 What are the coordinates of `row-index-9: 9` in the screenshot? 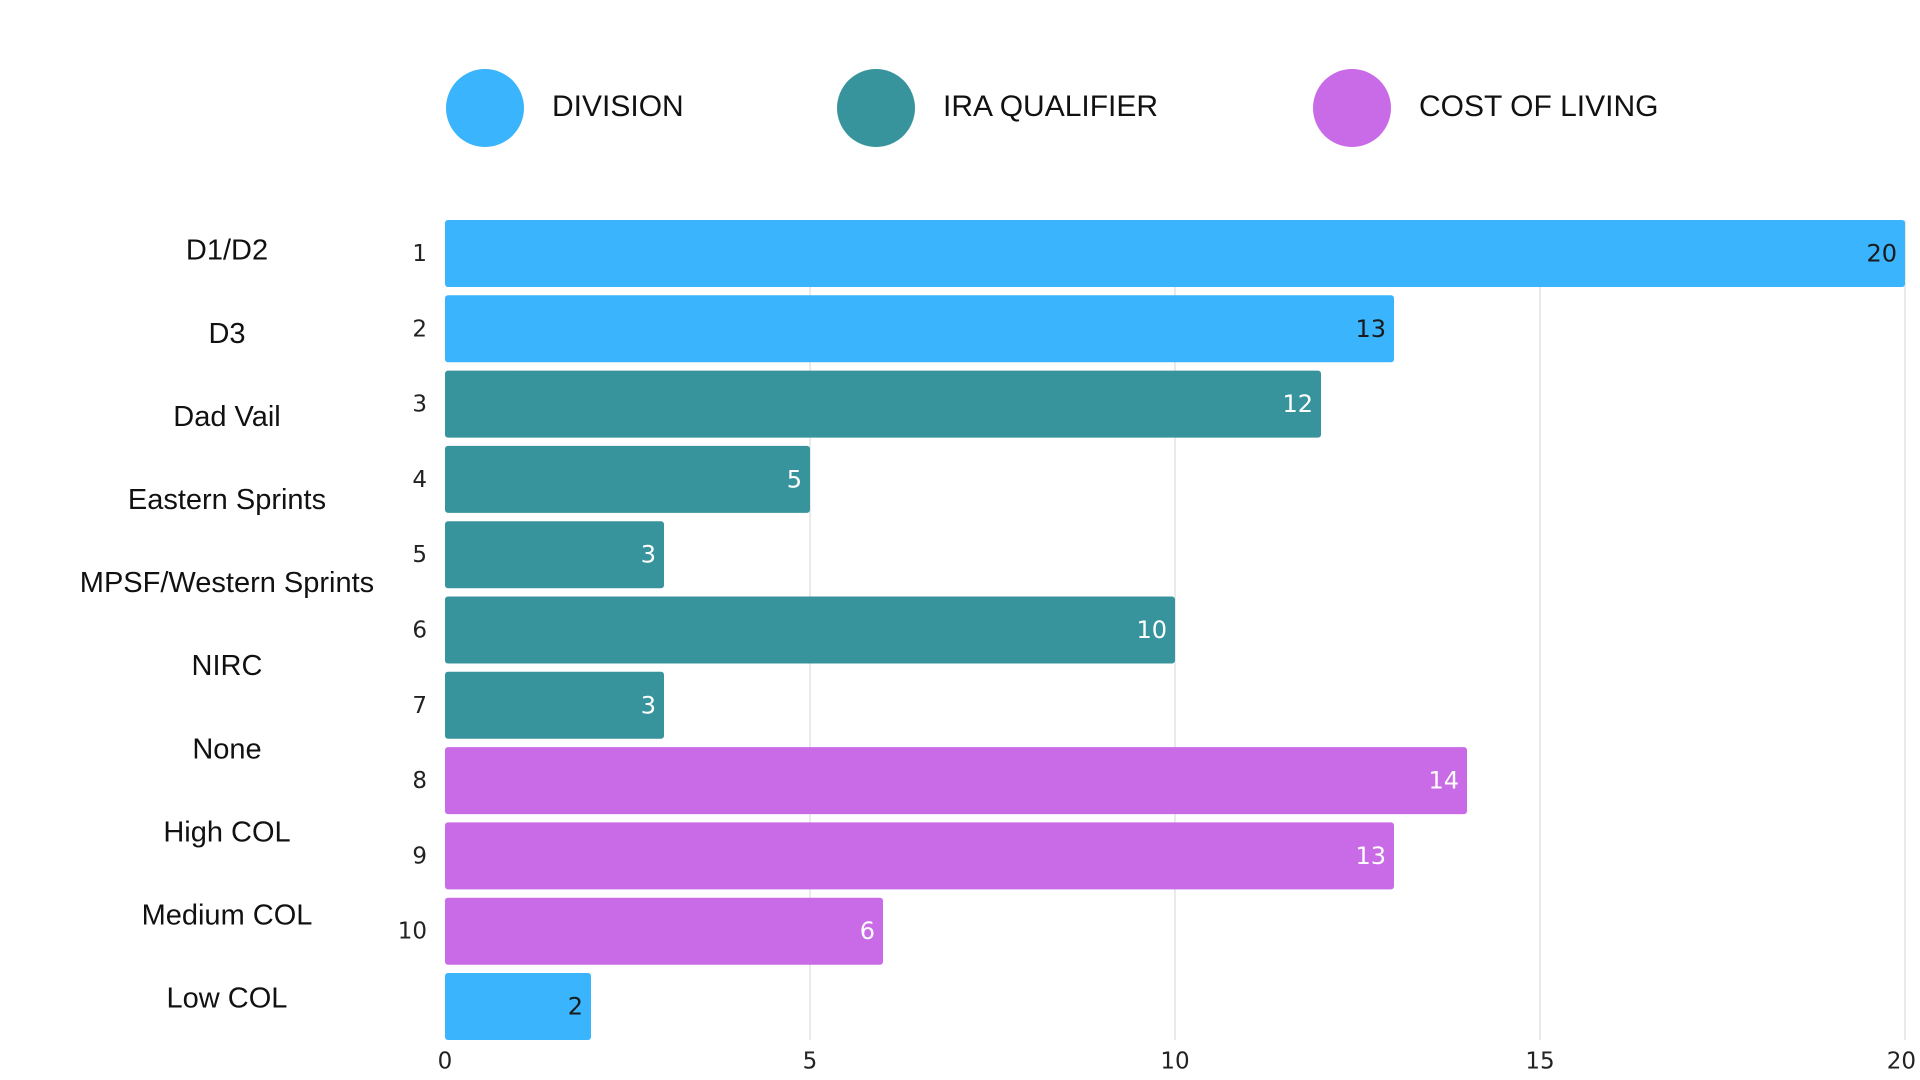 It's located at (419, 856).